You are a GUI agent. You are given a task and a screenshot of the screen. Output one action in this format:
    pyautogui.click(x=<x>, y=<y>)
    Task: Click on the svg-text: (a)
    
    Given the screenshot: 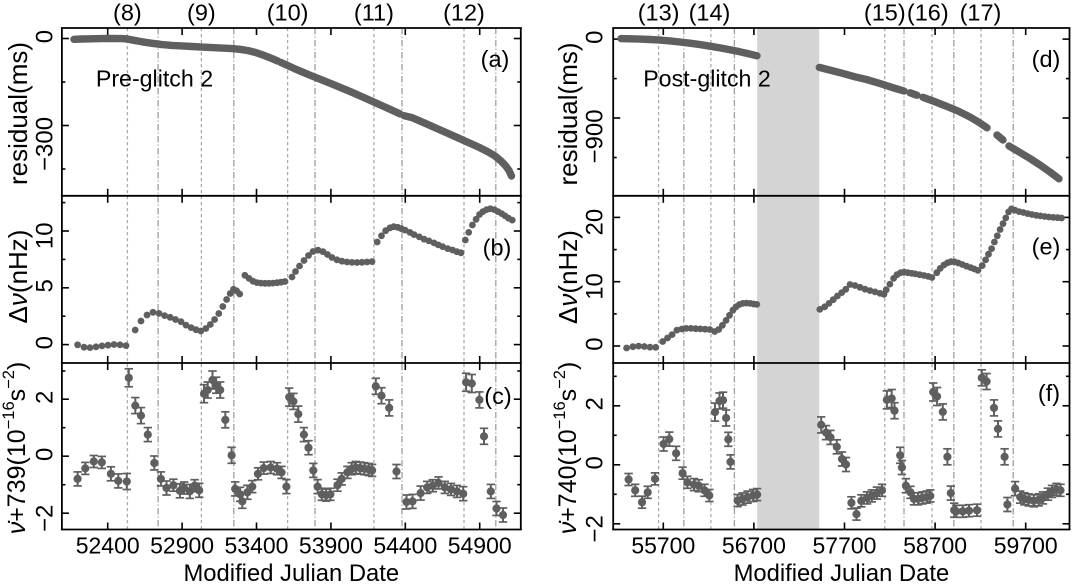 What is the action you would take?
    pyautogui.click(x=495, y=59)
    